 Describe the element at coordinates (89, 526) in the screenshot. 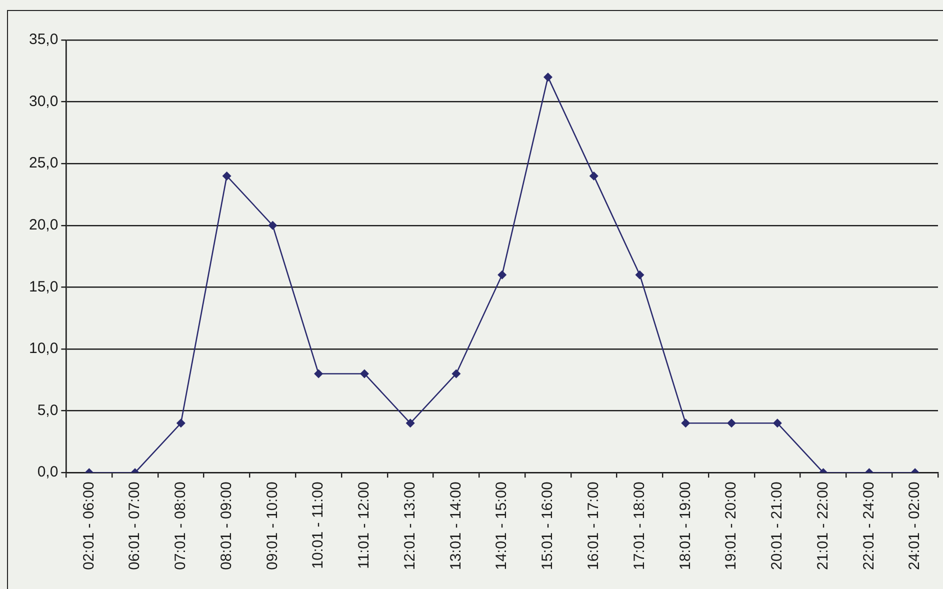

I see `x-tick-label: 02:01 - 06:00` at that location.